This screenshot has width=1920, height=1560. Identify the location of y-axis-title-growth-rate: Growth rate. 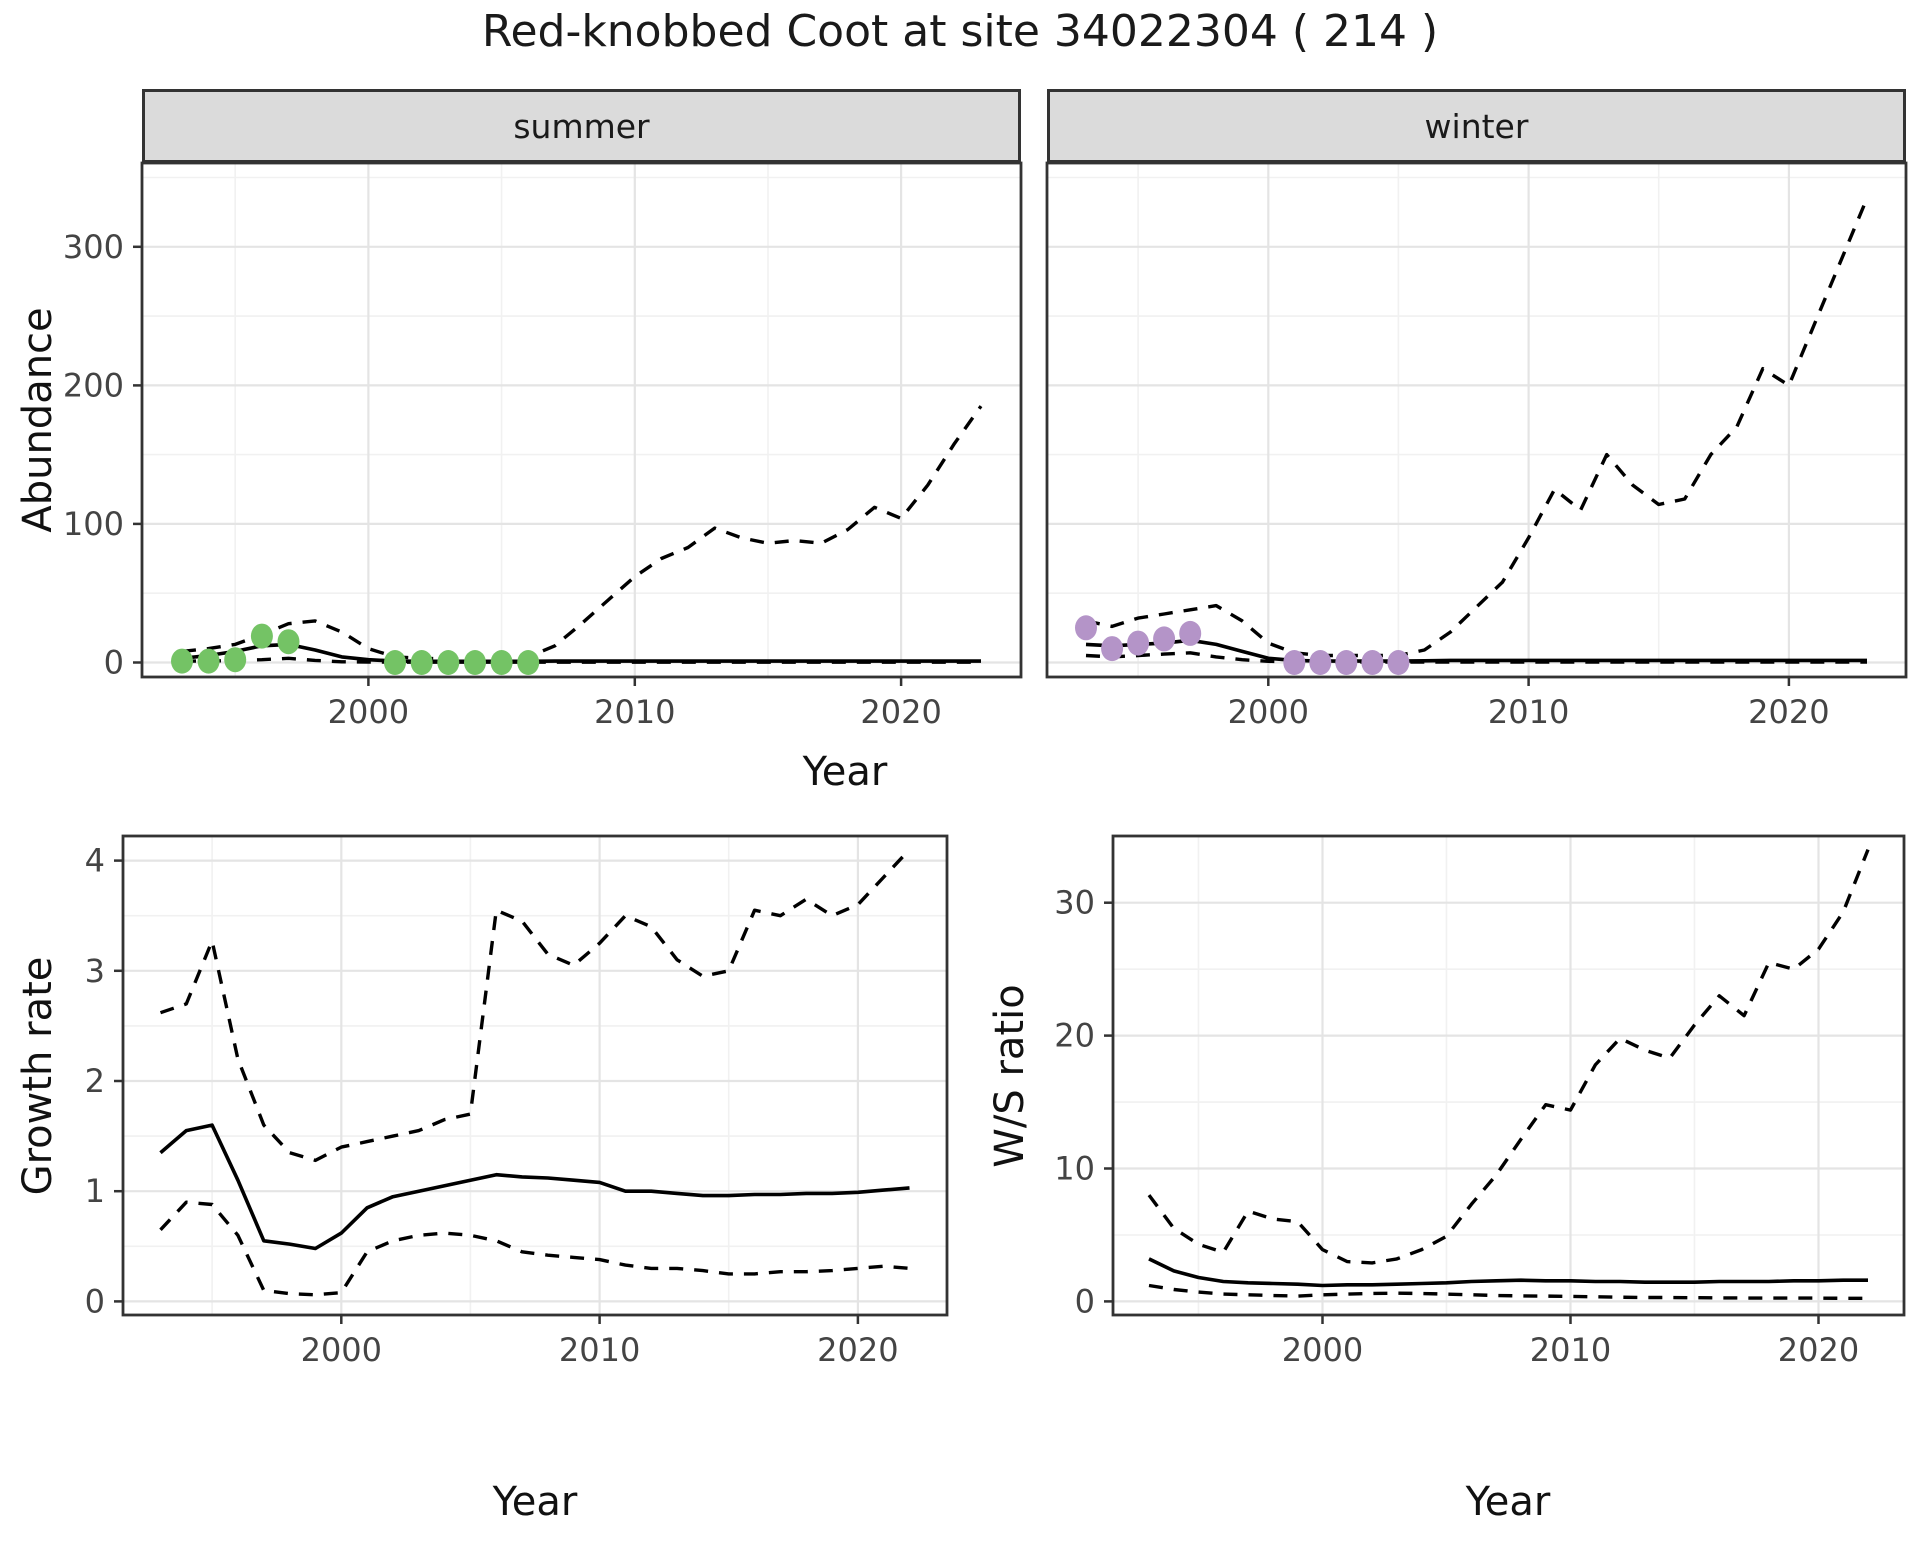
(38, 1076).